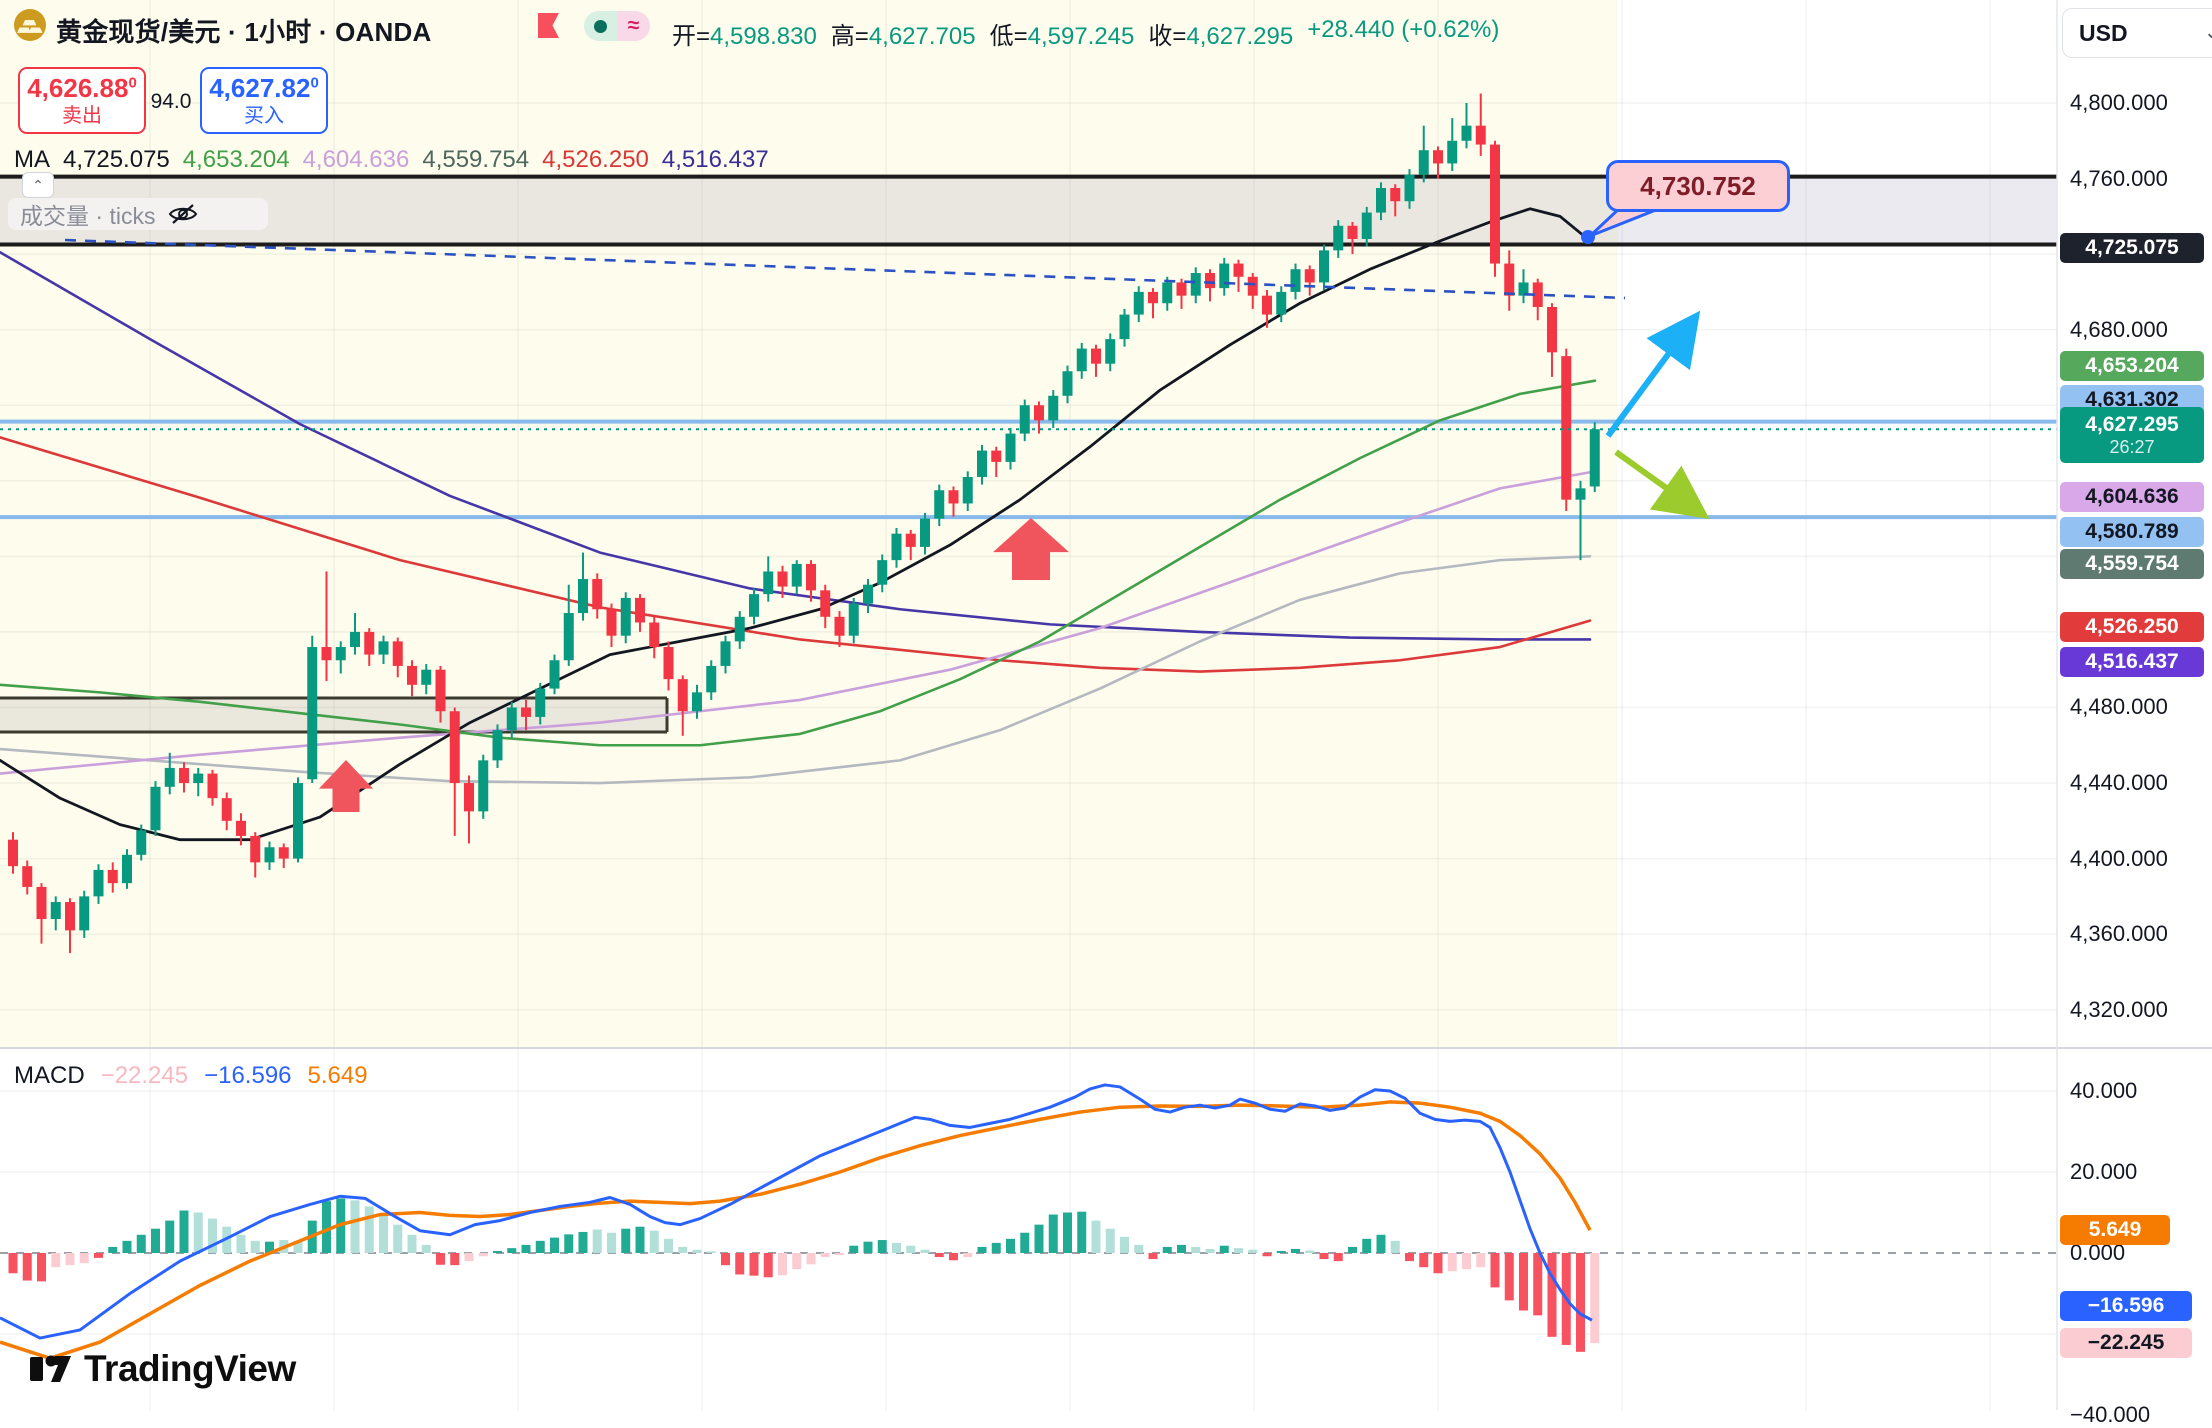 The width and height of the screenshot is (2212, 1428). Describe the element at coordinates (922, 36) in the screenshot. I see `high-value: 4,627.705` at that location.